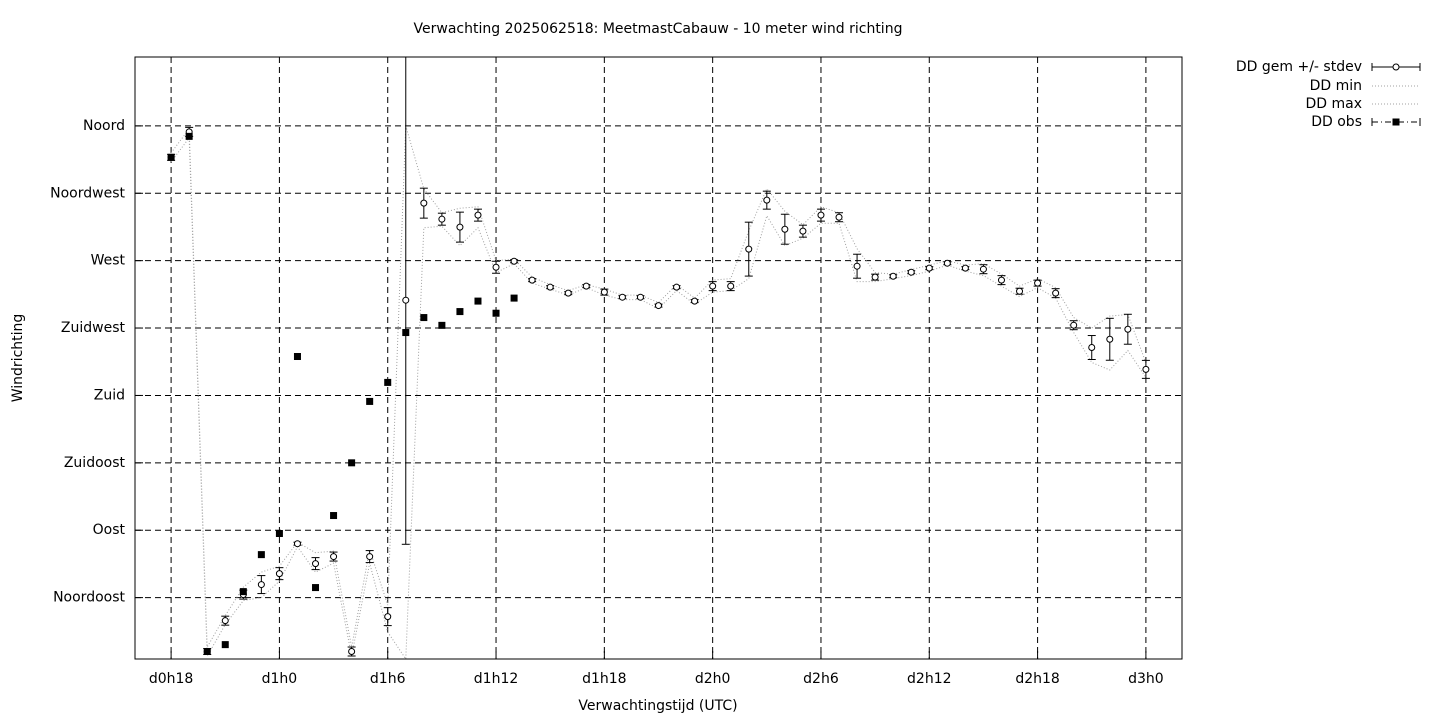  What do you see at coordinates (604, 679) in the screenshot?
I see `x-tick-label: d1h18` at bounding box center [604, 679].